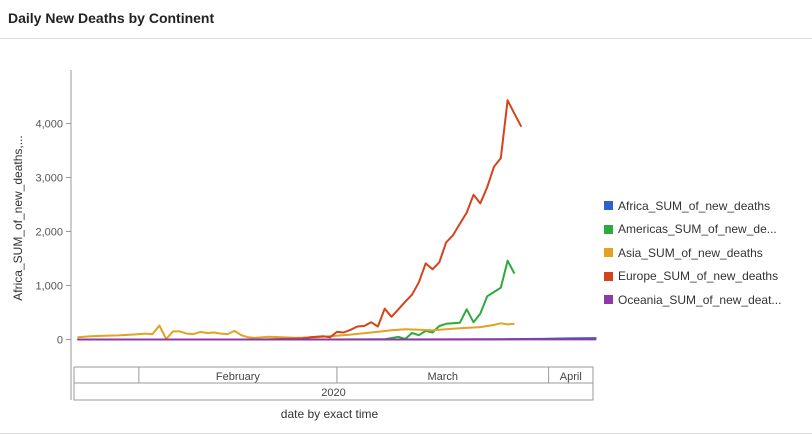 Image resolution: width=812 pixels, height=435 pixels. I want to click on y-tick-label: 0, so click(60, 341).